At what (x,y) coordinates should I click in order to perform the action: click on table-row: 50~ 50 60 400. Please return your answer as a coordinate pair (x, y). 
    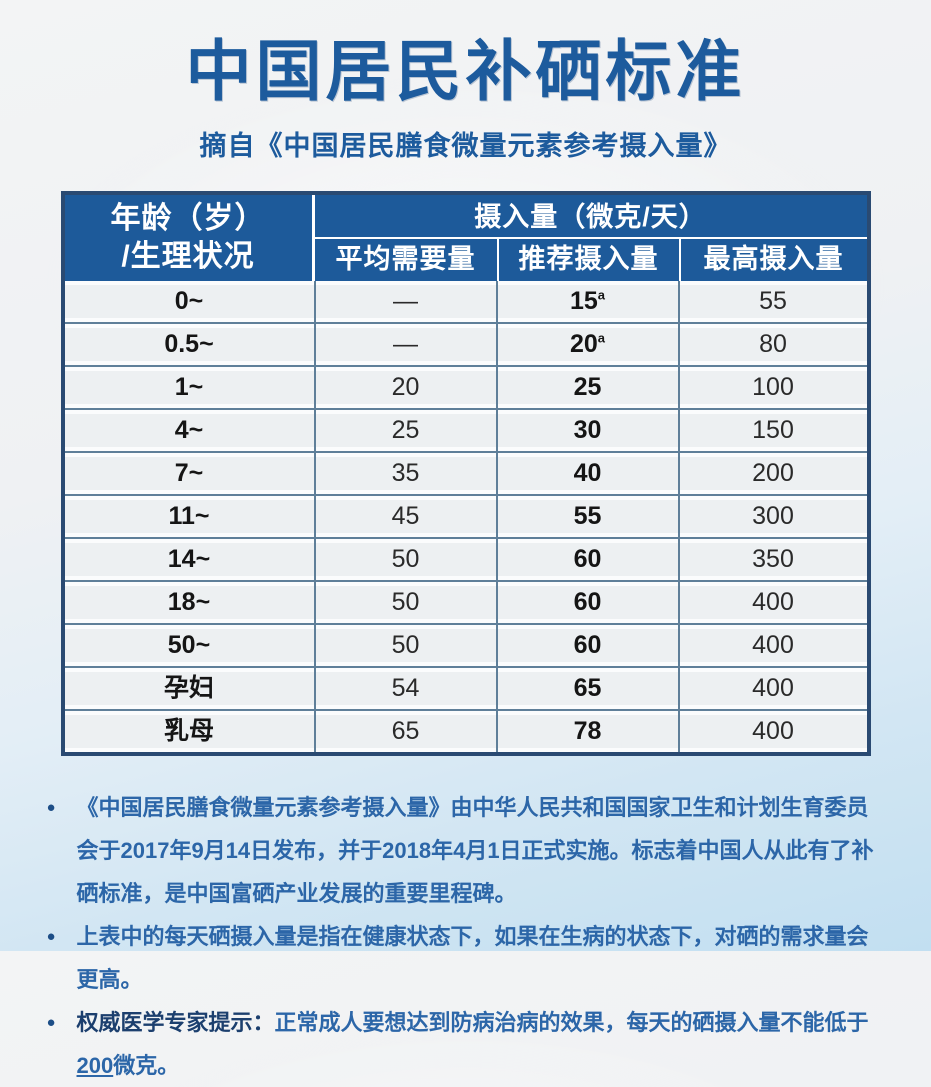
    Looking at the image, I should click on (465, 646).